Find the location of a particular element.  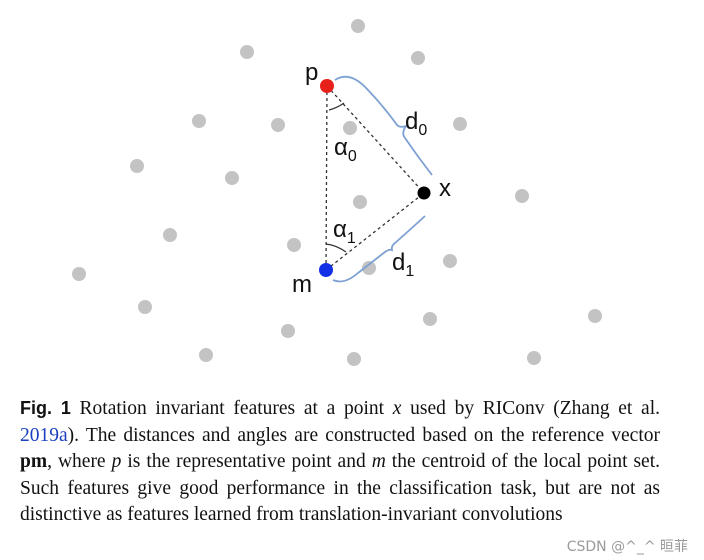

caption-var-p: p is located at coordinates (116, 461).